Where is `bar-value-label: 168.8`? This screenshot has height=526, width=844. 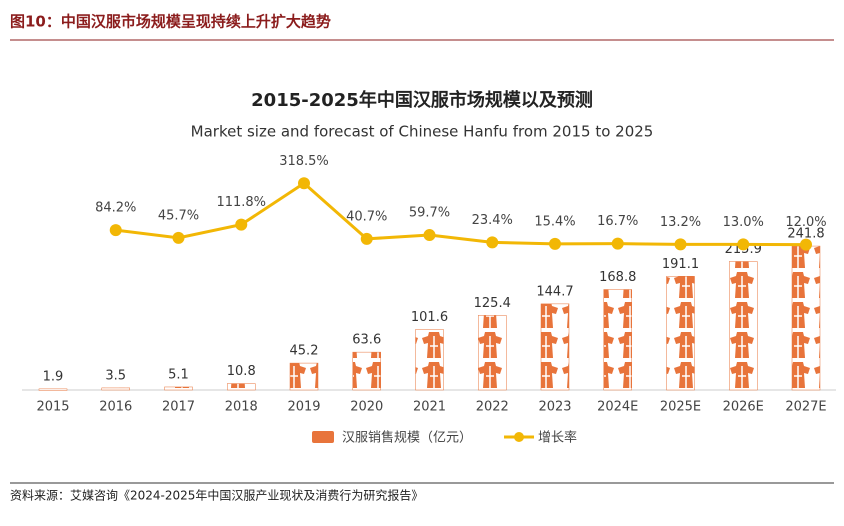
bar-value-label: 168.8 is located at coordinates (617, 277).